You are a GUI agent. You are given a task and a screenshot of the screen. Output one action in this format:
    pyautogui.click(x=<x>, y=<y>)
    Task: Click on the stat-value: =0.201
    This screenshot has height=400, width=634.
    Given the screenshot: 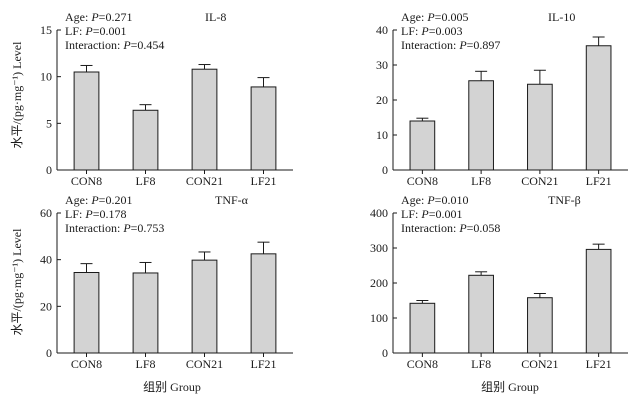 What is the action you would take?
    pyautogui.click(x=116, y=200)
    